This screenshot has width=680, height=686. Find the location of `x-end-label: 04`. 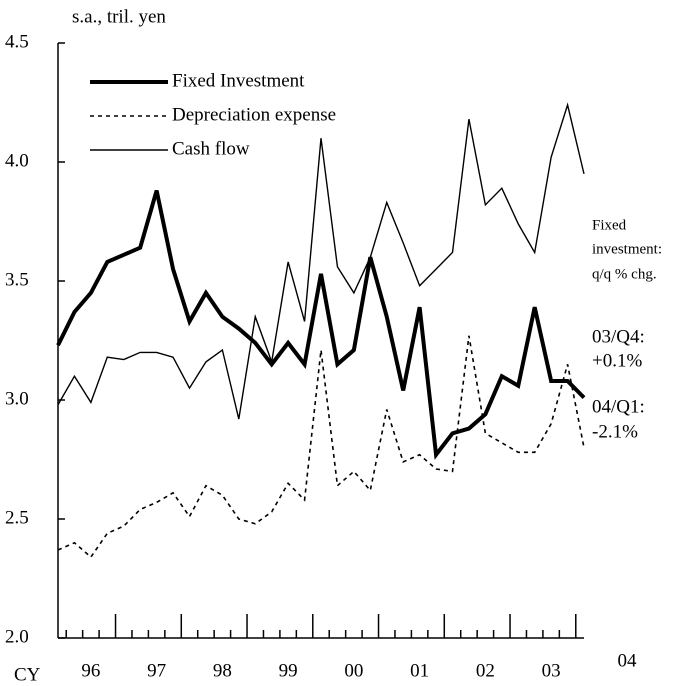

x-end-label: 04 is located at coordinates (628, 660).